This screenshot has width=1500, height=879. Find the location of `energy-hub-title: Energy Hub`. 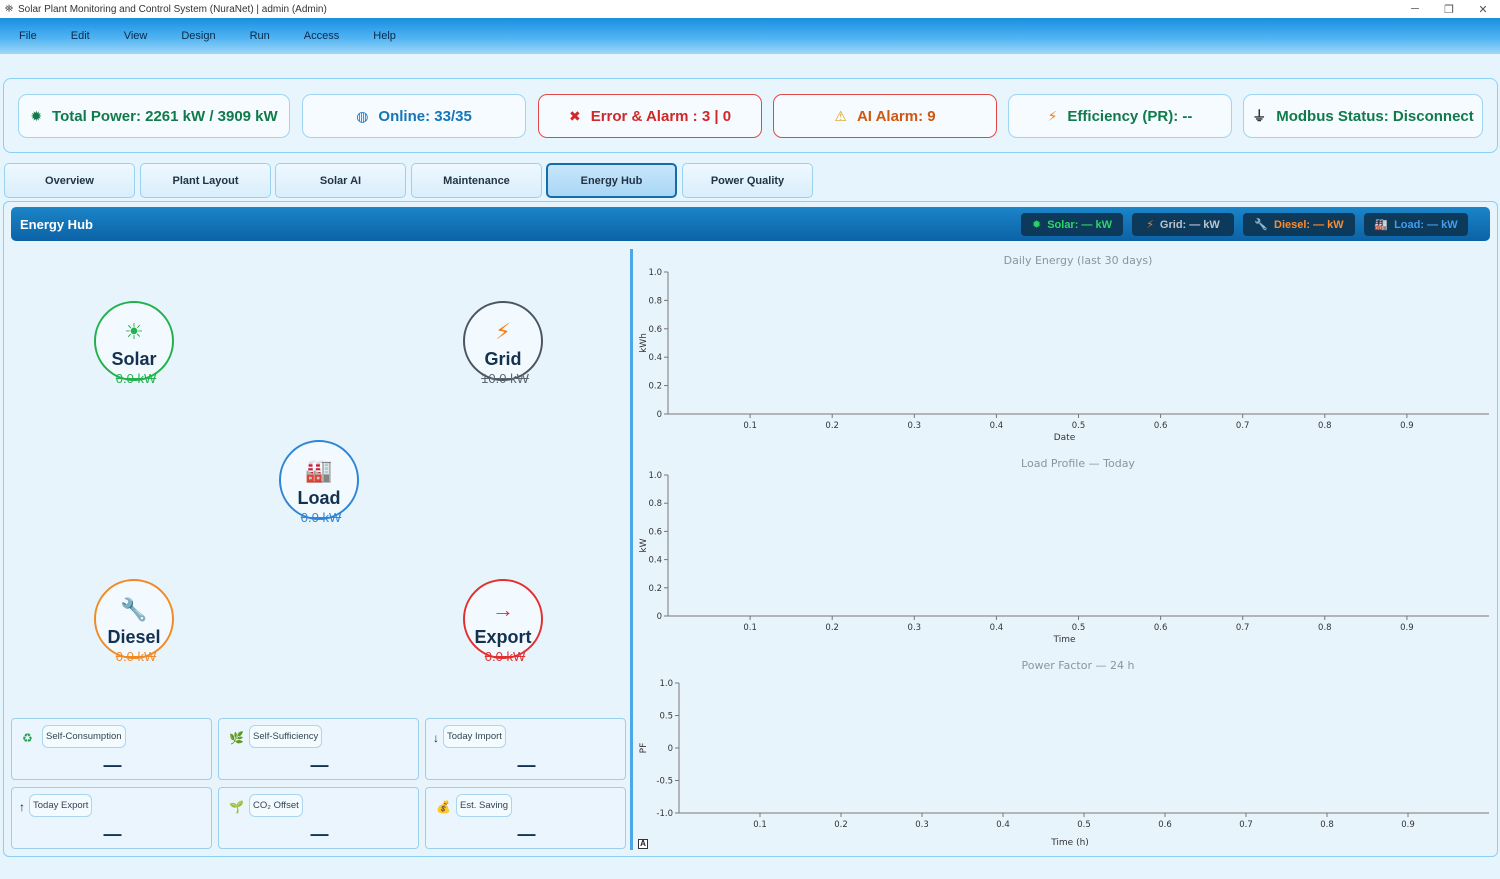

energy-hub-title: Energy Hub is located at coordinates (56, 224).